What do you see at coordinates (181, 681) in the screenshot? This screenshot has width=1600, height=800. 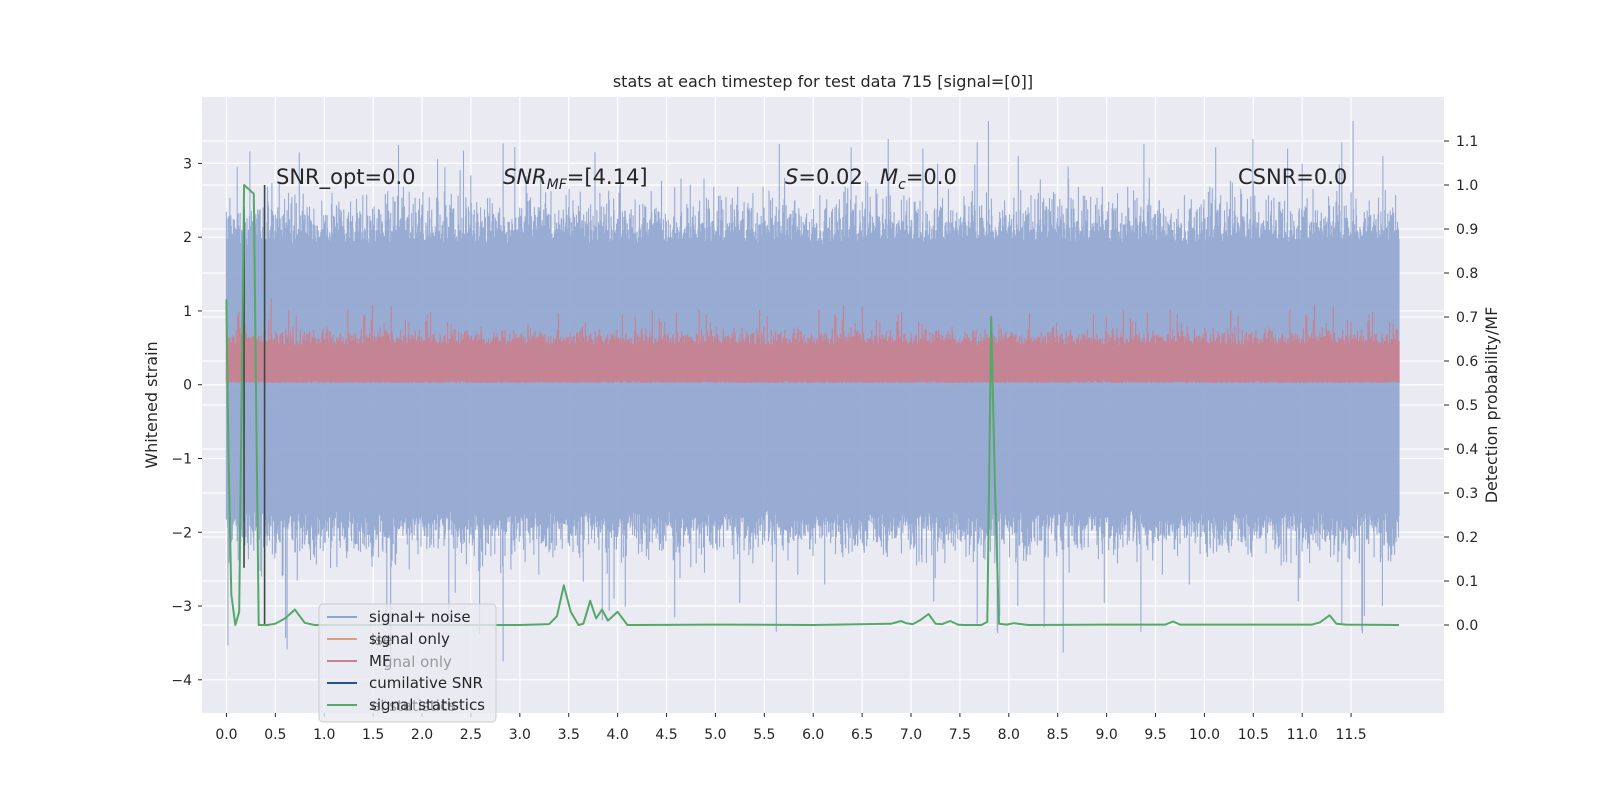 I see `y-tick-label: −4` at bounding box center [181, 681].